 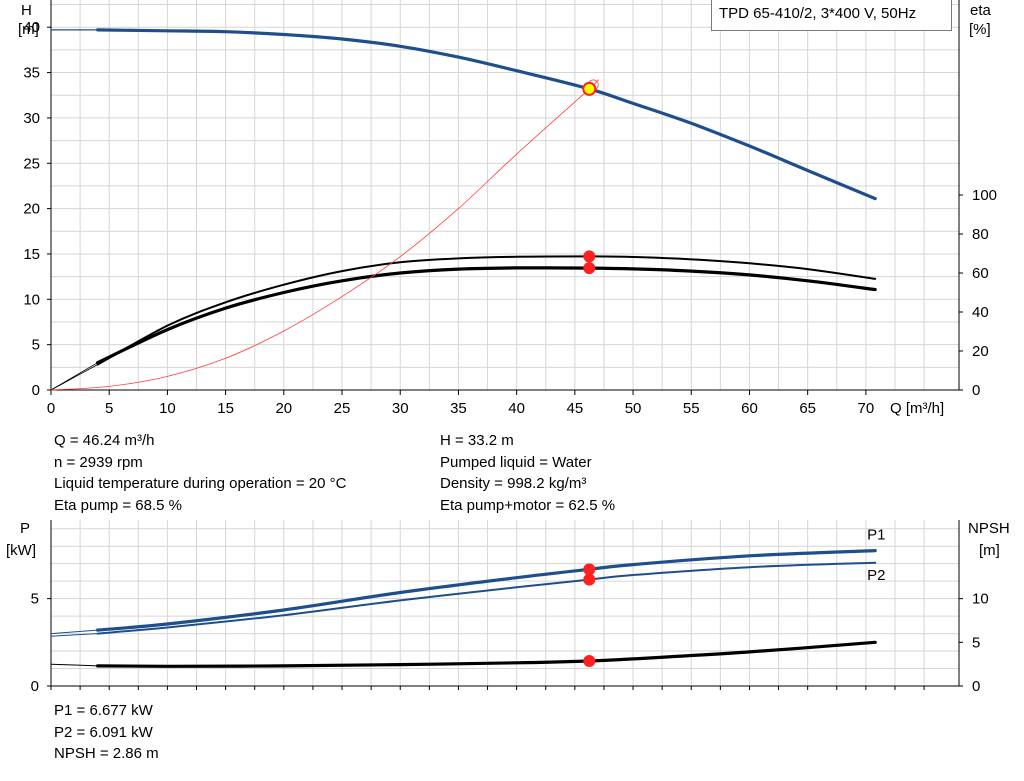 I want to click on y2-tick-label: 40, so click(x=980, y=312).